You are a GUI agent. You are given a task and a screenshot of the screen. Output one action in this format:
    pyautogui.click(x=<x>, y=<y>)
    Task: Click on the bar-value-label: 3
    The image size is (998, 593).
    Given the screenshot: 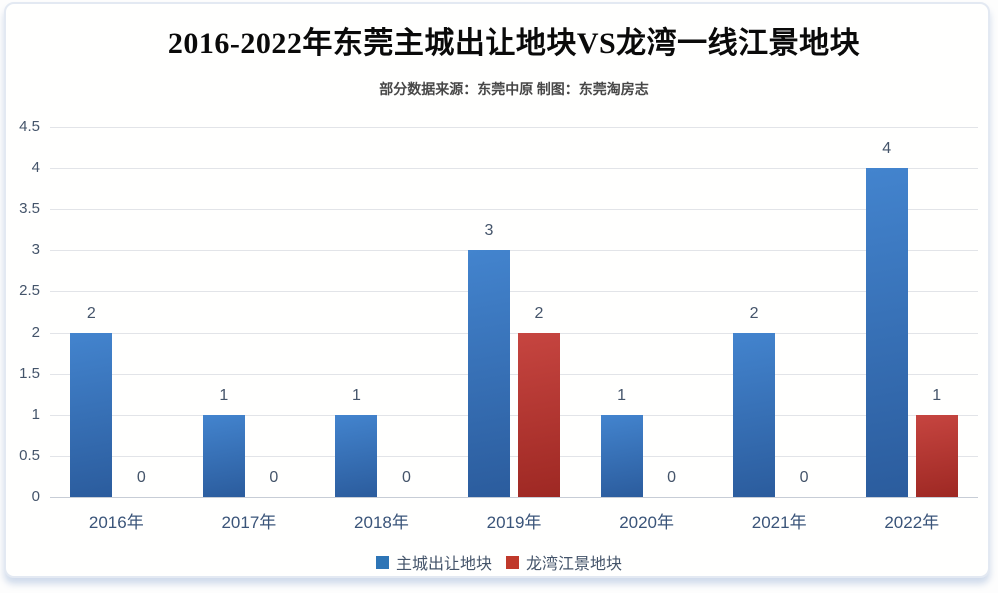 What is the action you would take?
    pyautogui.click(x=489, y=231)
    